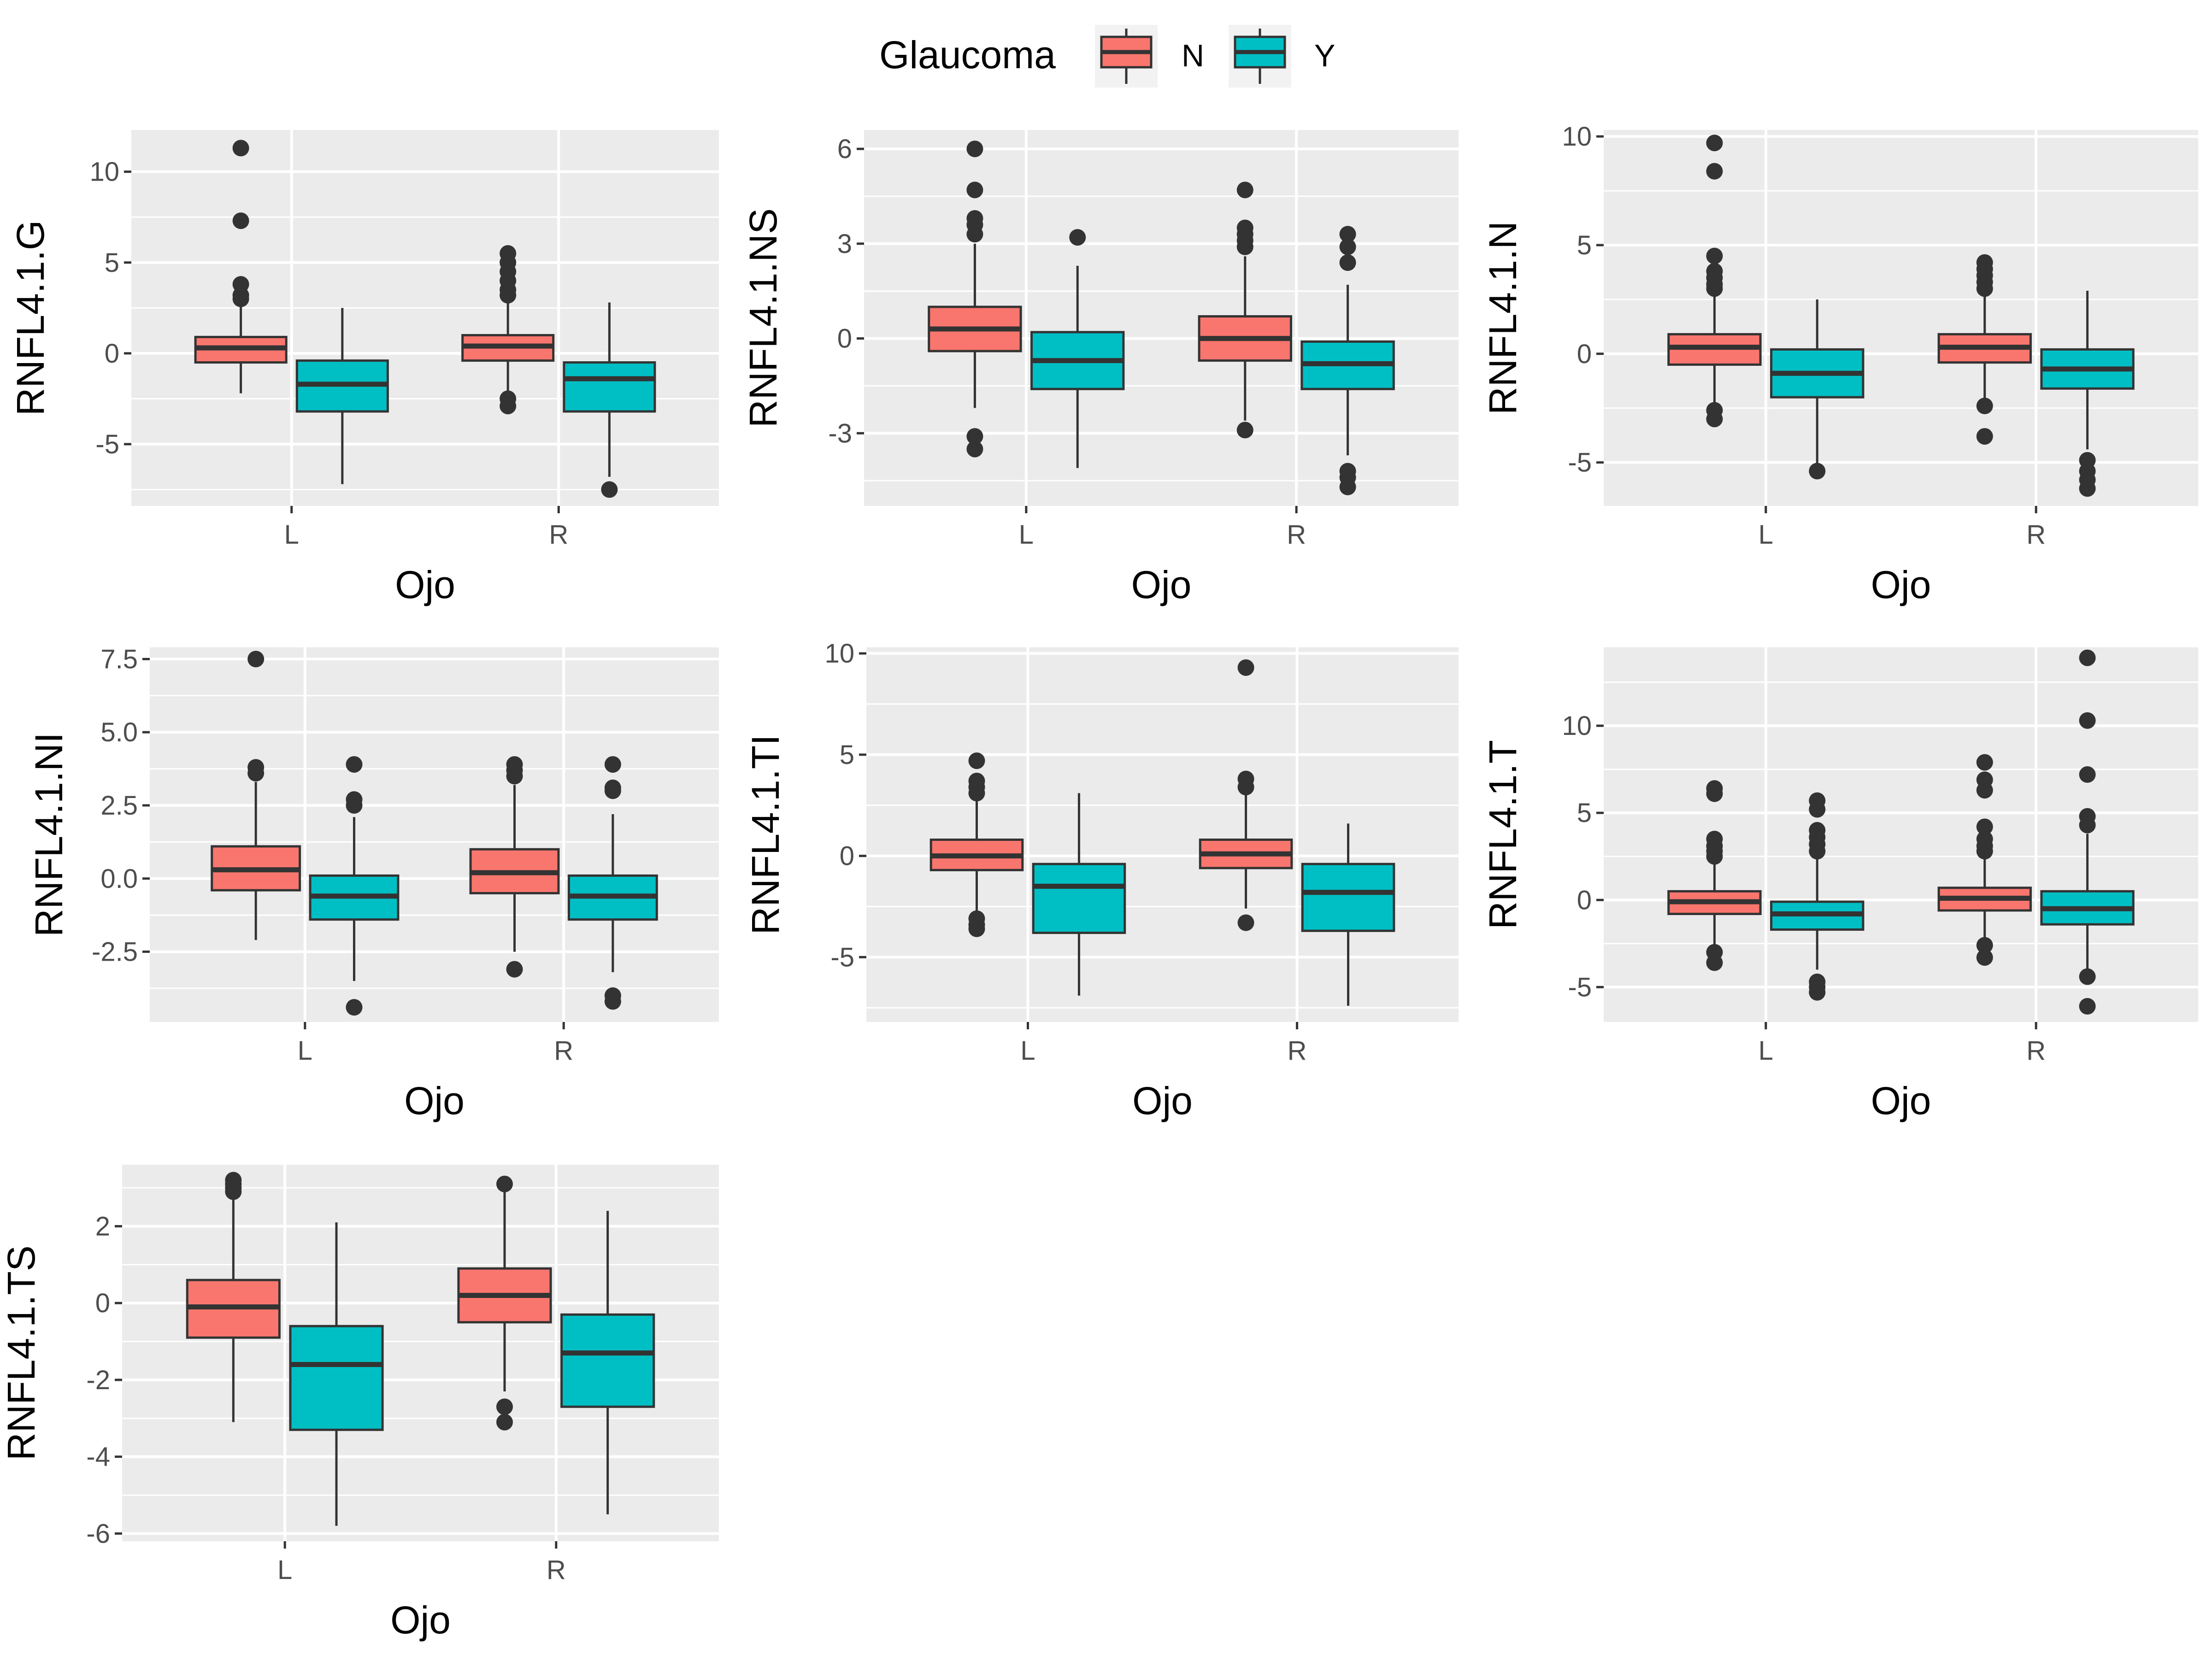  I want to click on panel-6: 10 5 0 -5 L R Ojo RNFL4.1.T, so click(1839, 884).